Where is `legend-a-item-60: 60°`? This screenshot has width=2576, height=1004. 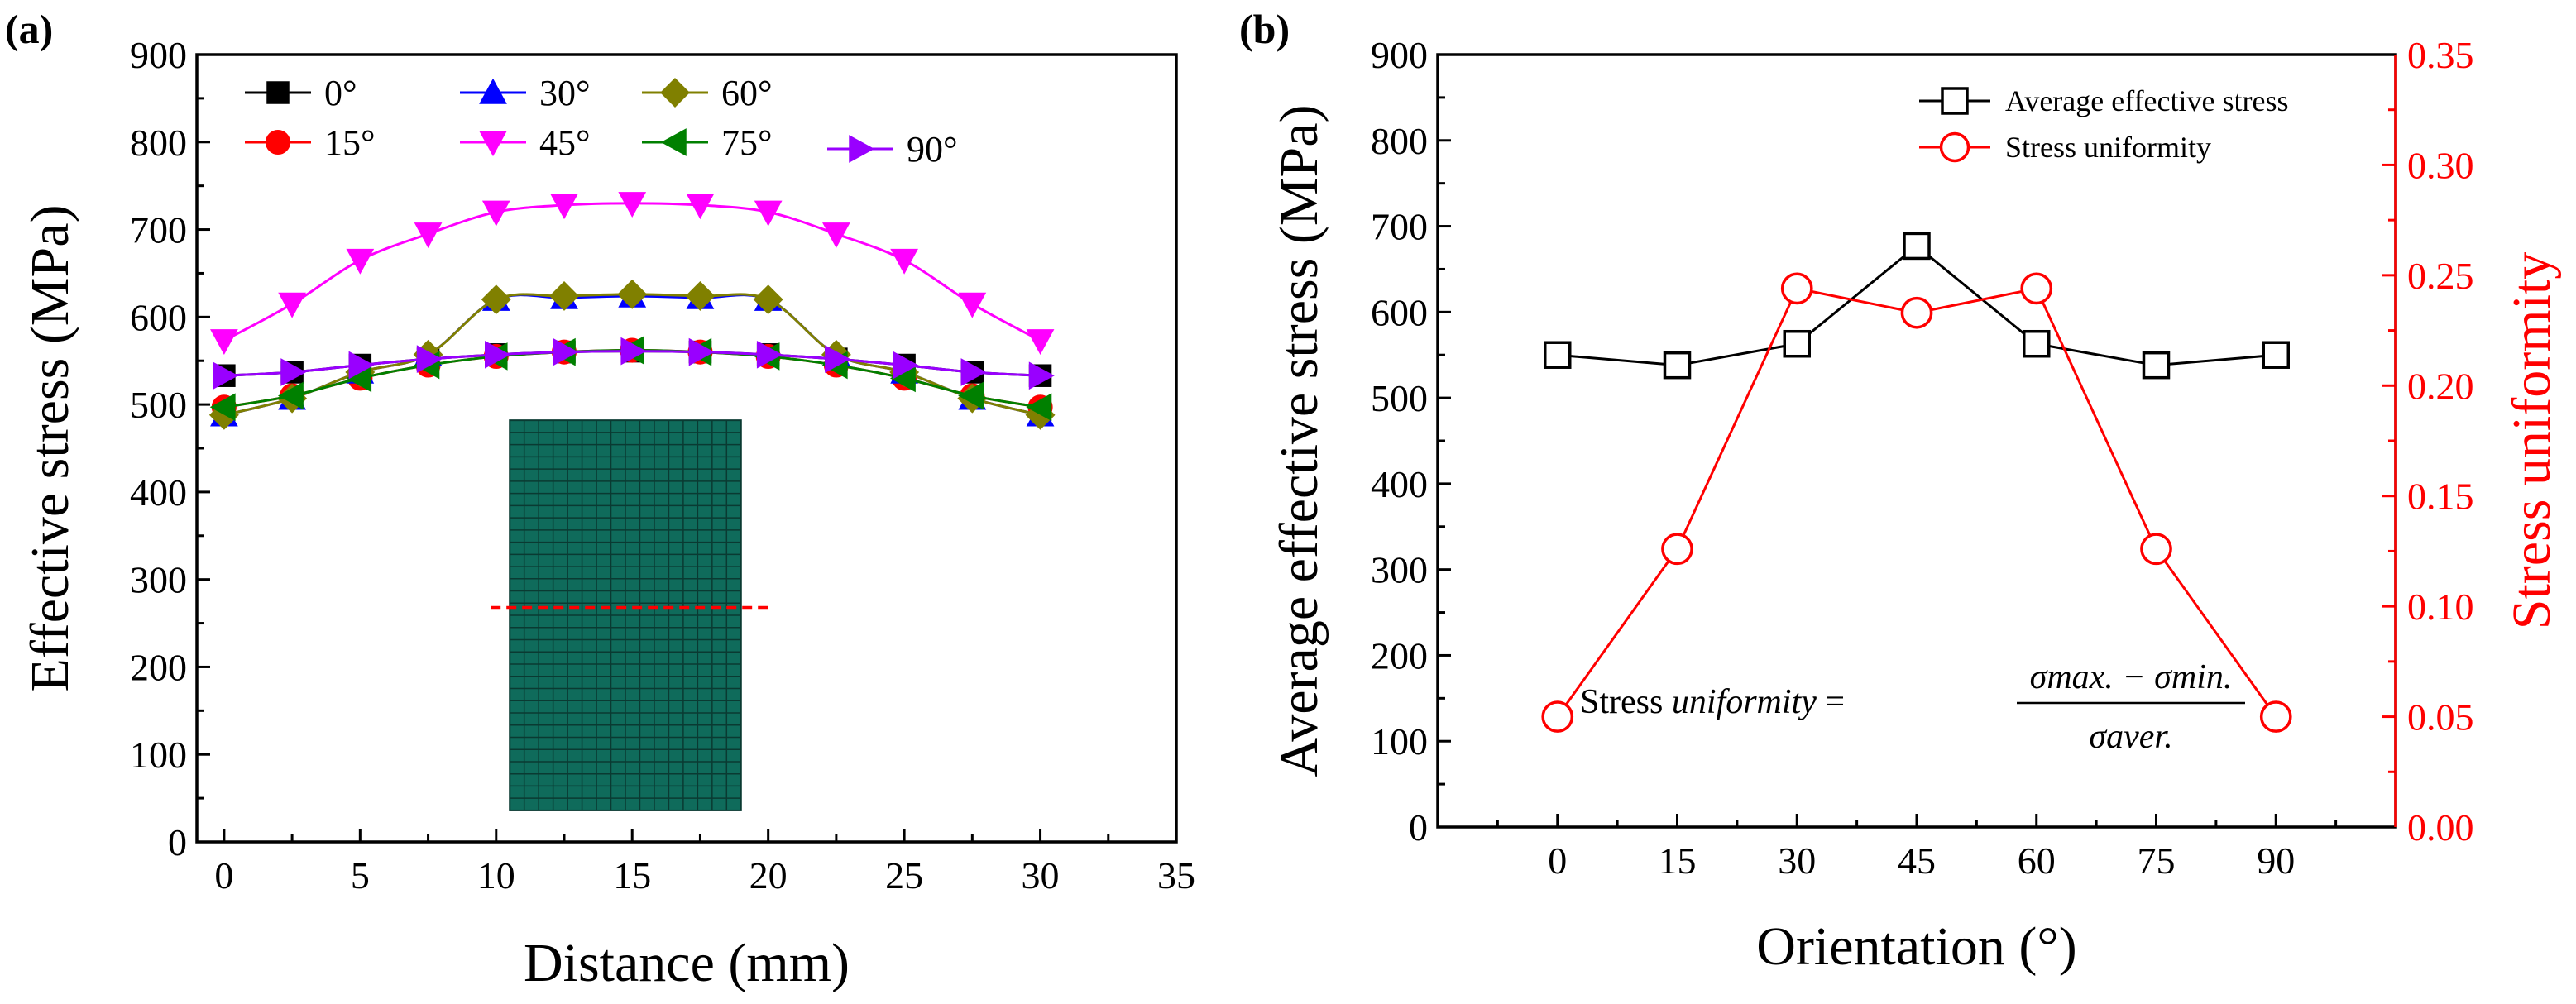 legend-a-item-60: 60° is located at coordinates (707, 93).